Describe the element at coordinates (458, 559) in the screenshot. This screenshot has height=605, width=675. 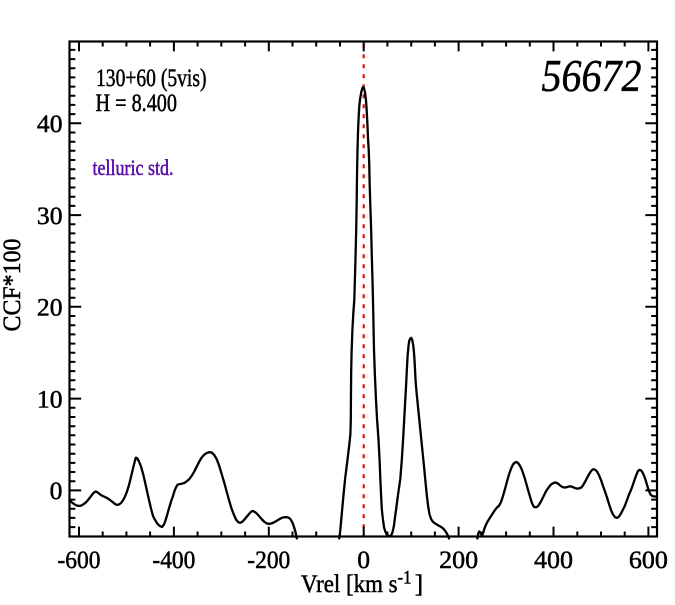
I see `svg-text: 200` at that location.